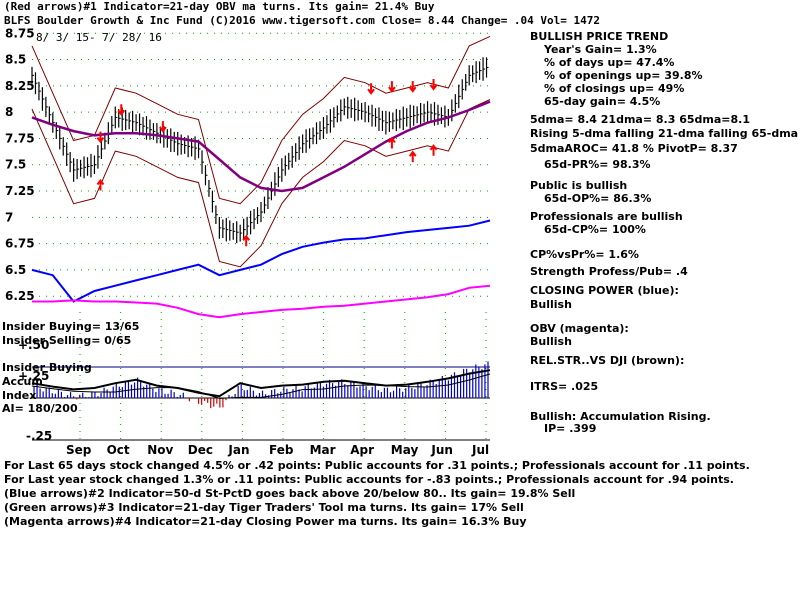 This screenshot has height=600, width=800. What do you see at coordinates (40, 408) in the screenshot?
I see `ai-value: AI= 180/200` at bounding box center [40, 408].